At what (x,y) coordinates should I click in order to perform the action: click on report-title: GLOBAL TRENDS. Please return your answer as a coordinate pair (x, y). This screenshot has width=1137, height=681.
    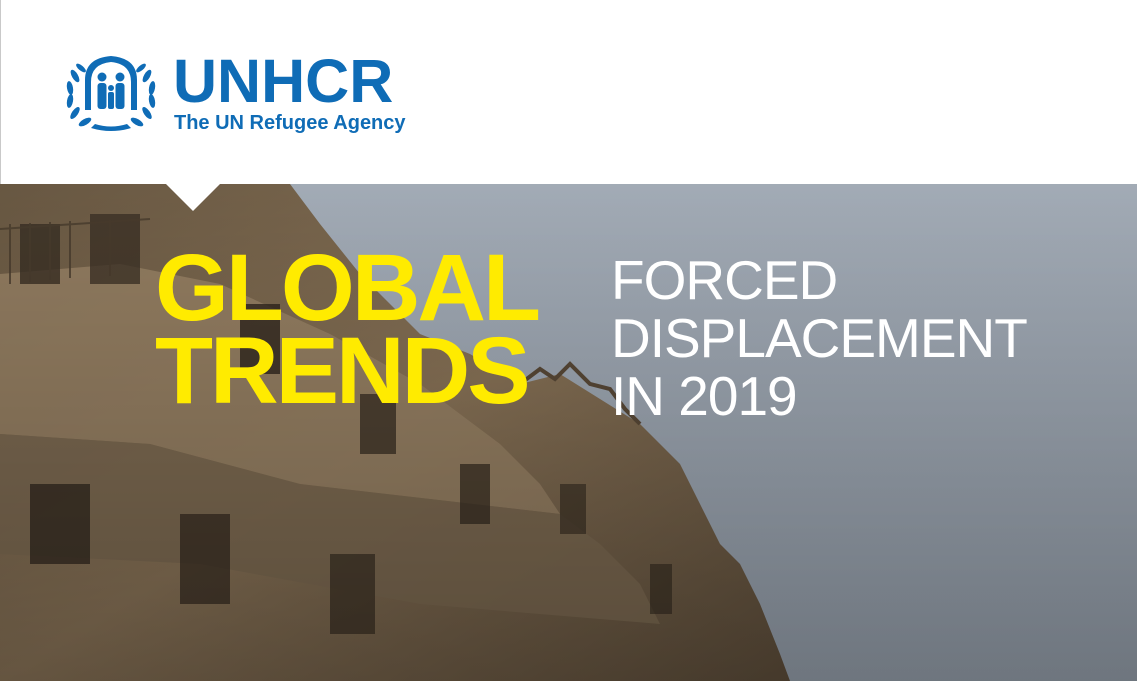
    Looking at the image, I should click on (348, 329).